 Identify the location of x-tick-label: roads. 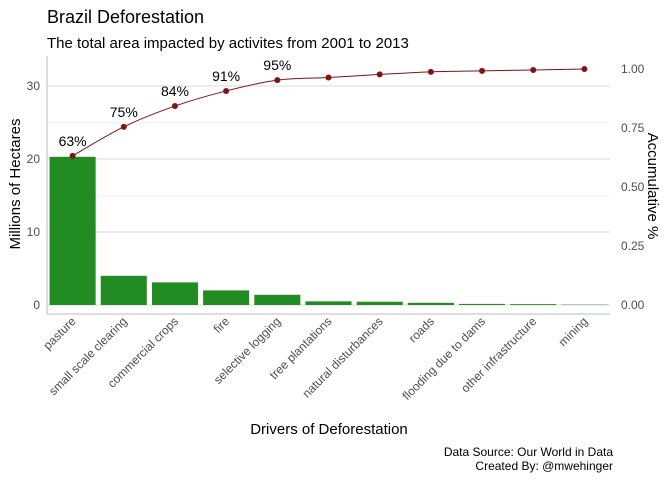
(421, 329).